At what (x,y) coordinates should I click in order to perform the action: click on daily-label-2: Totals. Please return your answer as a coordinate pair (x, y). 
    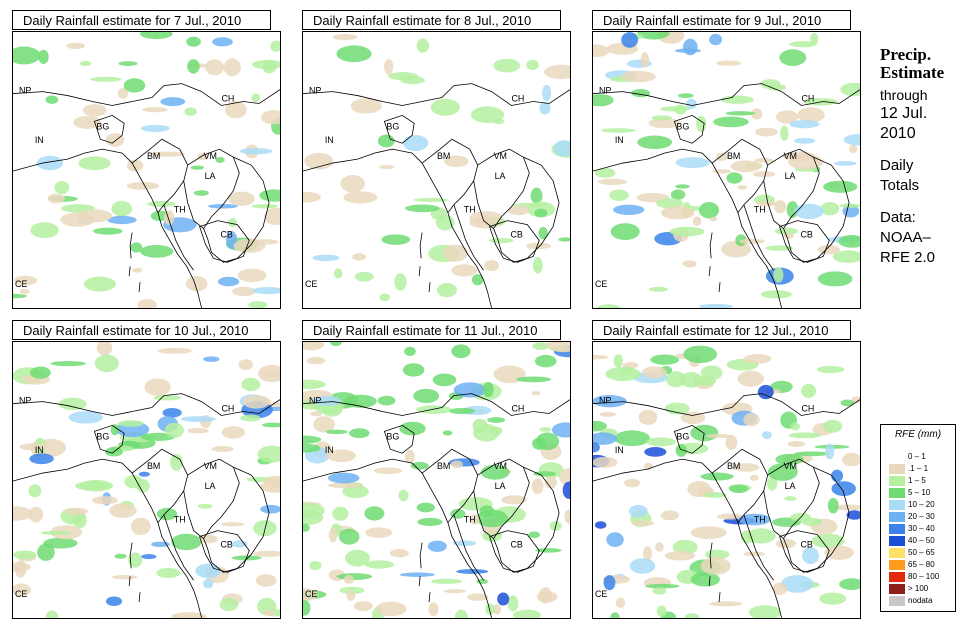
    Looking at the image, I should click on (900, 185).